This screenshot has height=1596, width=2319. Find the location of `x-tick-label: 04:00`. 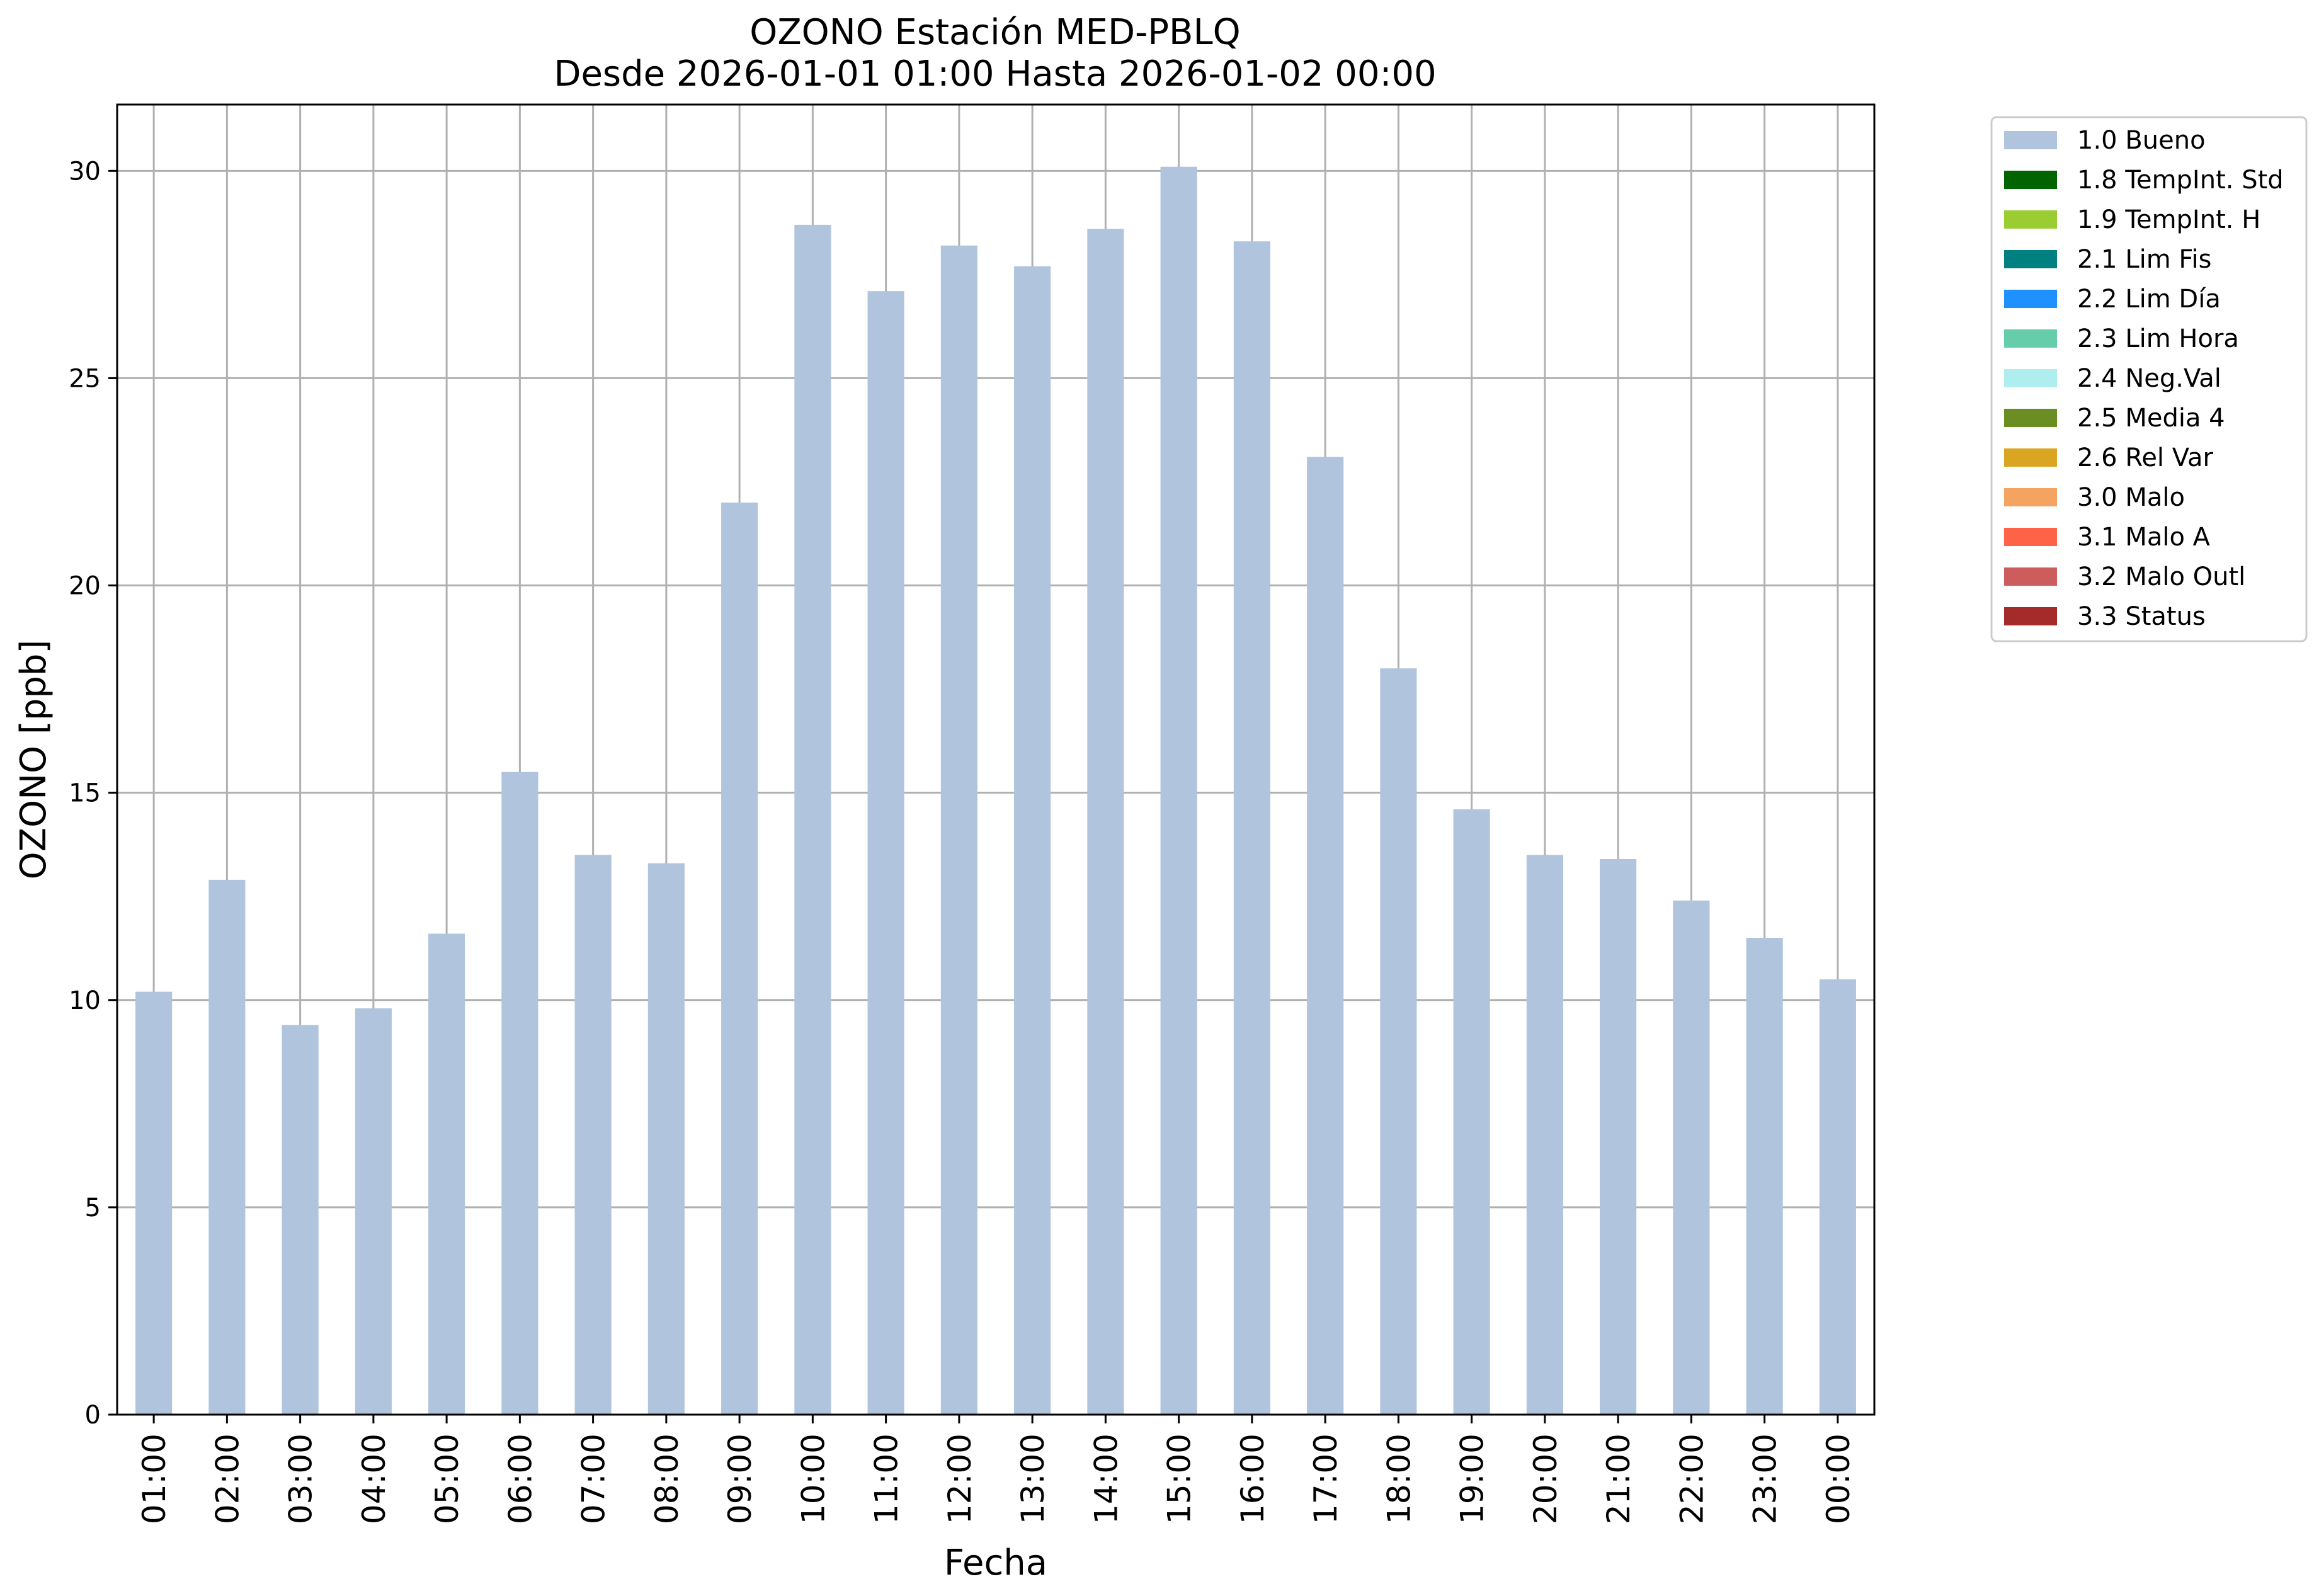

x-tick-label: 04:00 is located at coordinates (374, 1479).